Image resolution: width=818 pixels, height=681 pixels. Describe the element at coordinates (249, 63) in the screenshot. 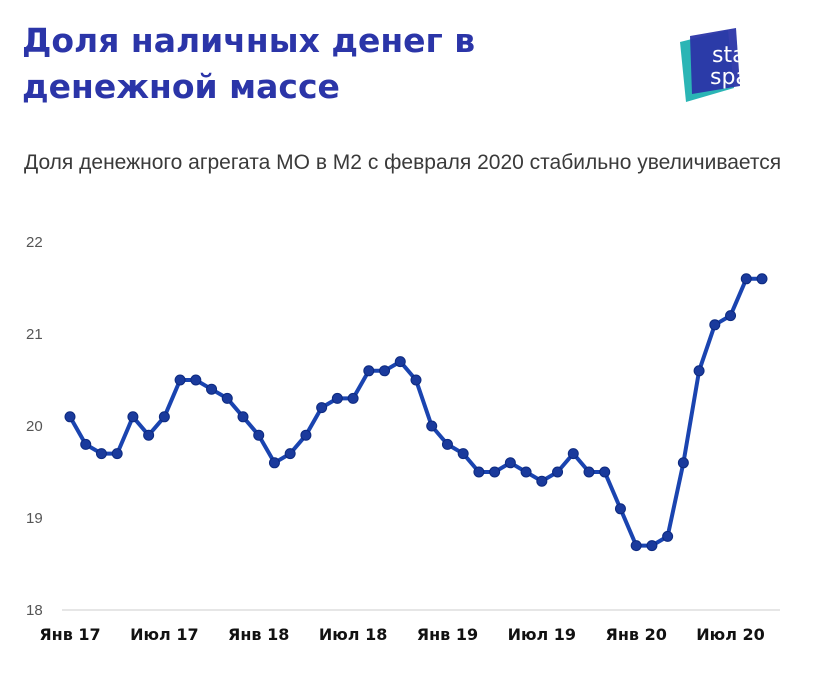

I see `page-title: Доля наличных денег в денежной массе` at that location.